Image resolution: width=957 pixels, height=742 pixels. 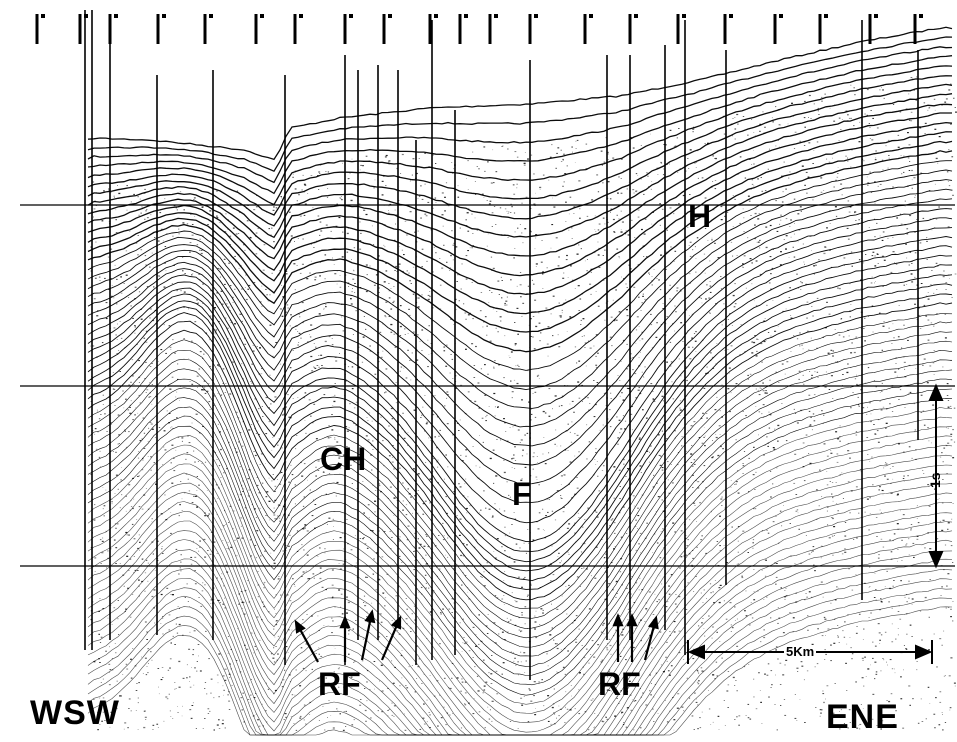 I want to click on direction-label-west: WSW, so click(x=75, y=713).